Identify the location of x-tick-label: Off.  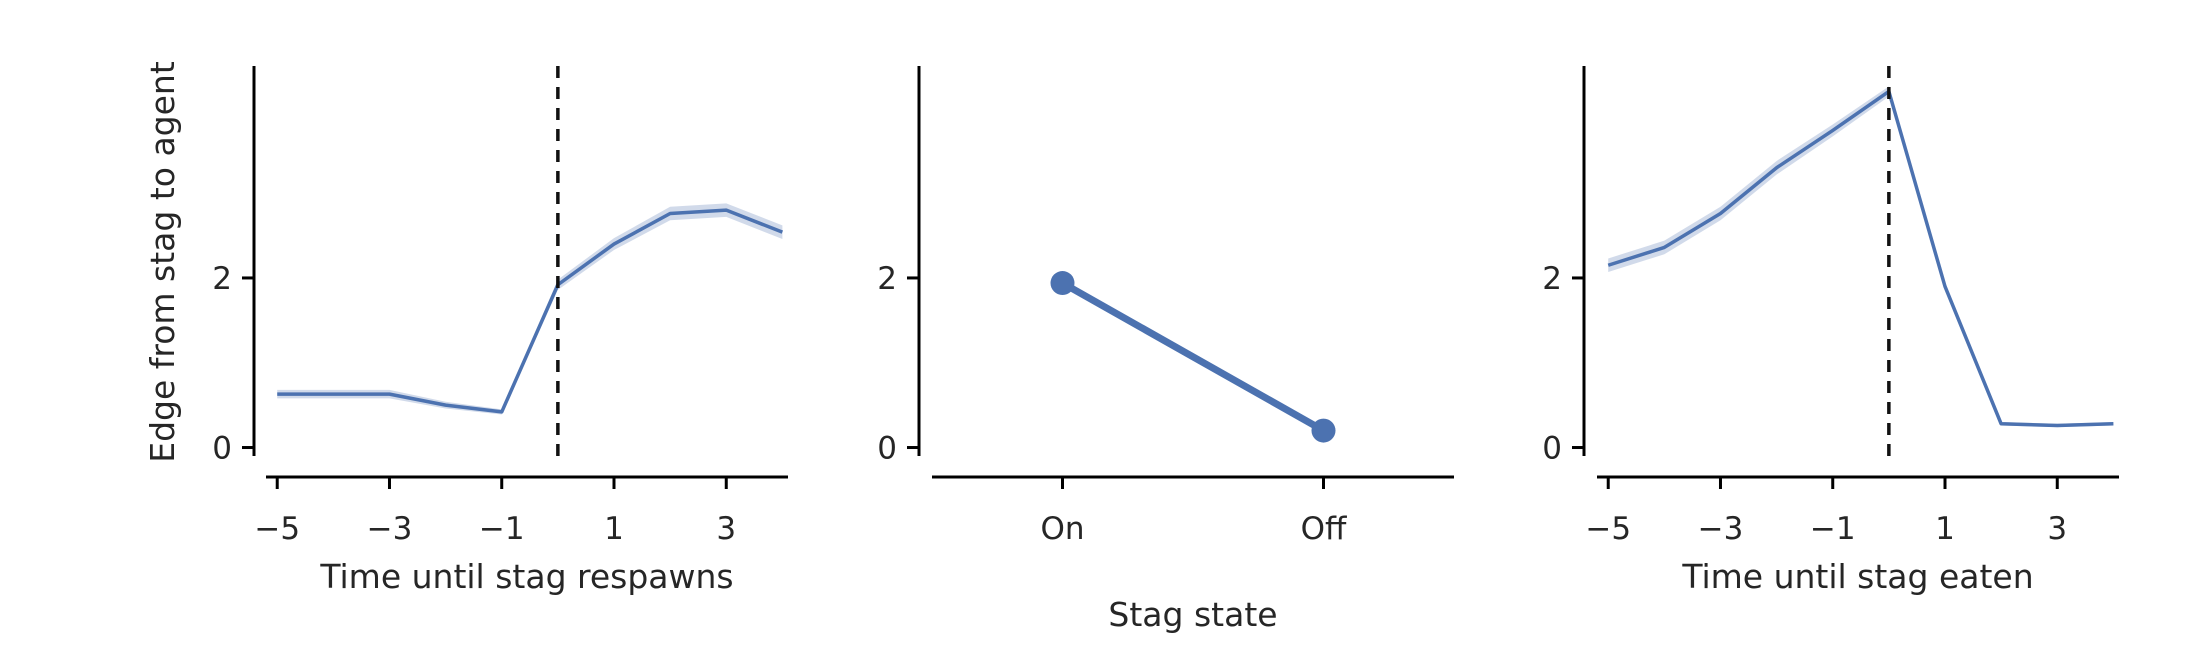
(1324, 529).